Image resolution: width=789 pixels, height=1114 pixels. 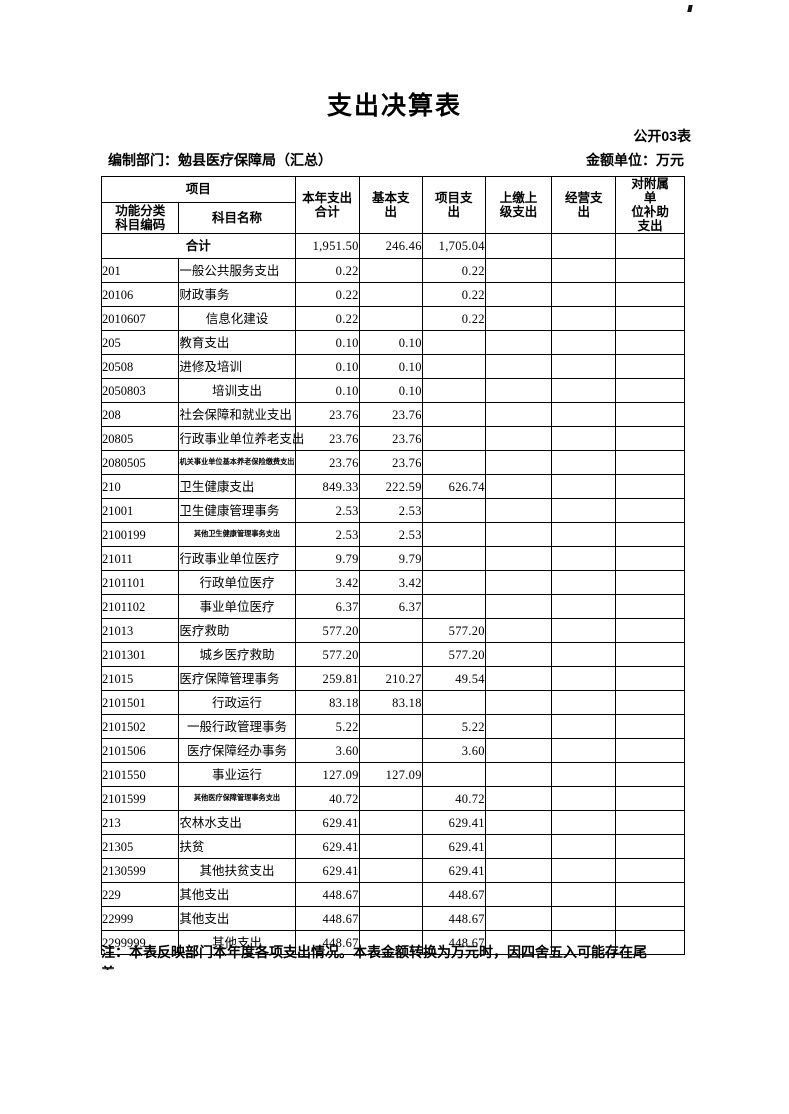 What do you see at coordinates (327, 246) in the screenshot?
I see `total-value-0: 1,951.50` at bounding box center [327, 246].